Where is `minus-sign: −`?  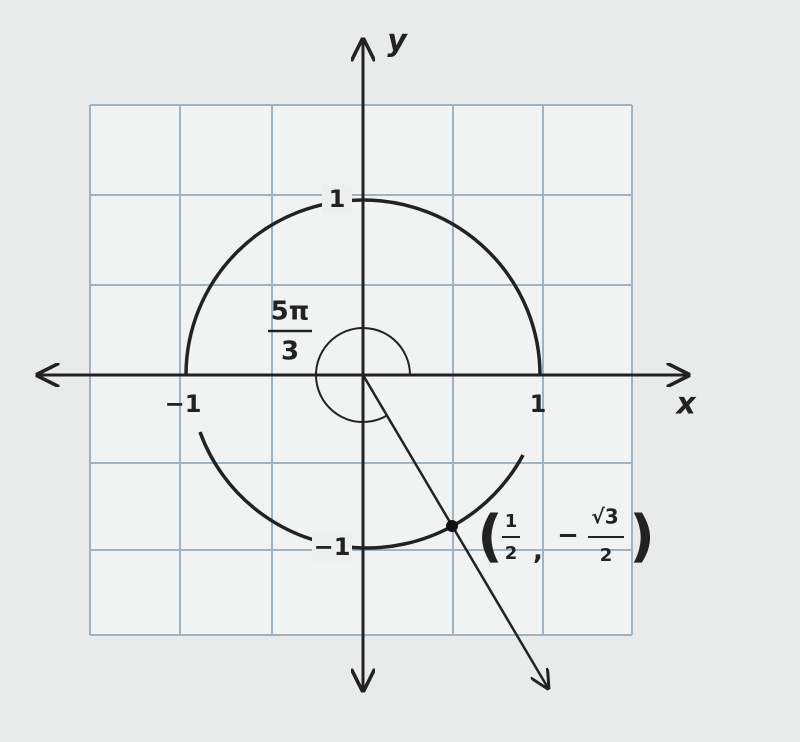
minus-sign: − is located at coordinates (568, 536).